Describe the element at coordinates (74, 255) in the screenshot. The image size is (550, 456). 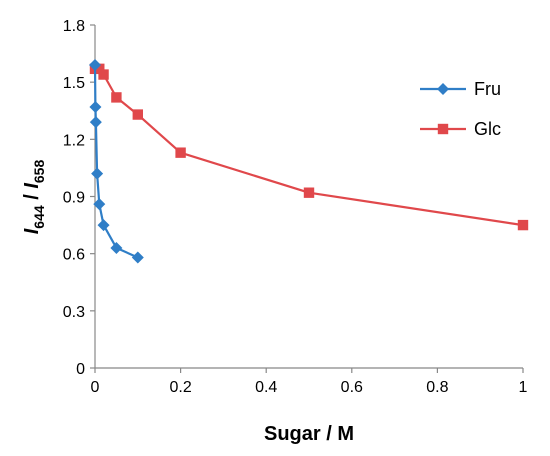
I see `y-tick-label: 0.6` at that location.